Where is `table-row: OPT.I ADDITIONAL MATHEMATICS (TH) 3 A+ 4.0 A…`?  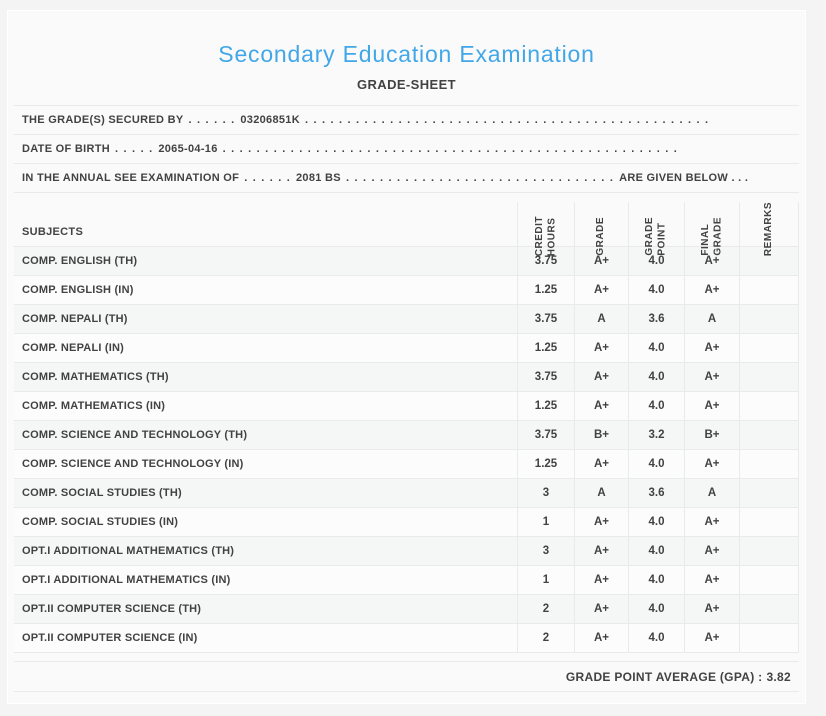 table-row: OPT.I ADDITIONAL MATHEMATICS (TH) 3 A+ 4.0 A… is located at coordinates (406, 551).